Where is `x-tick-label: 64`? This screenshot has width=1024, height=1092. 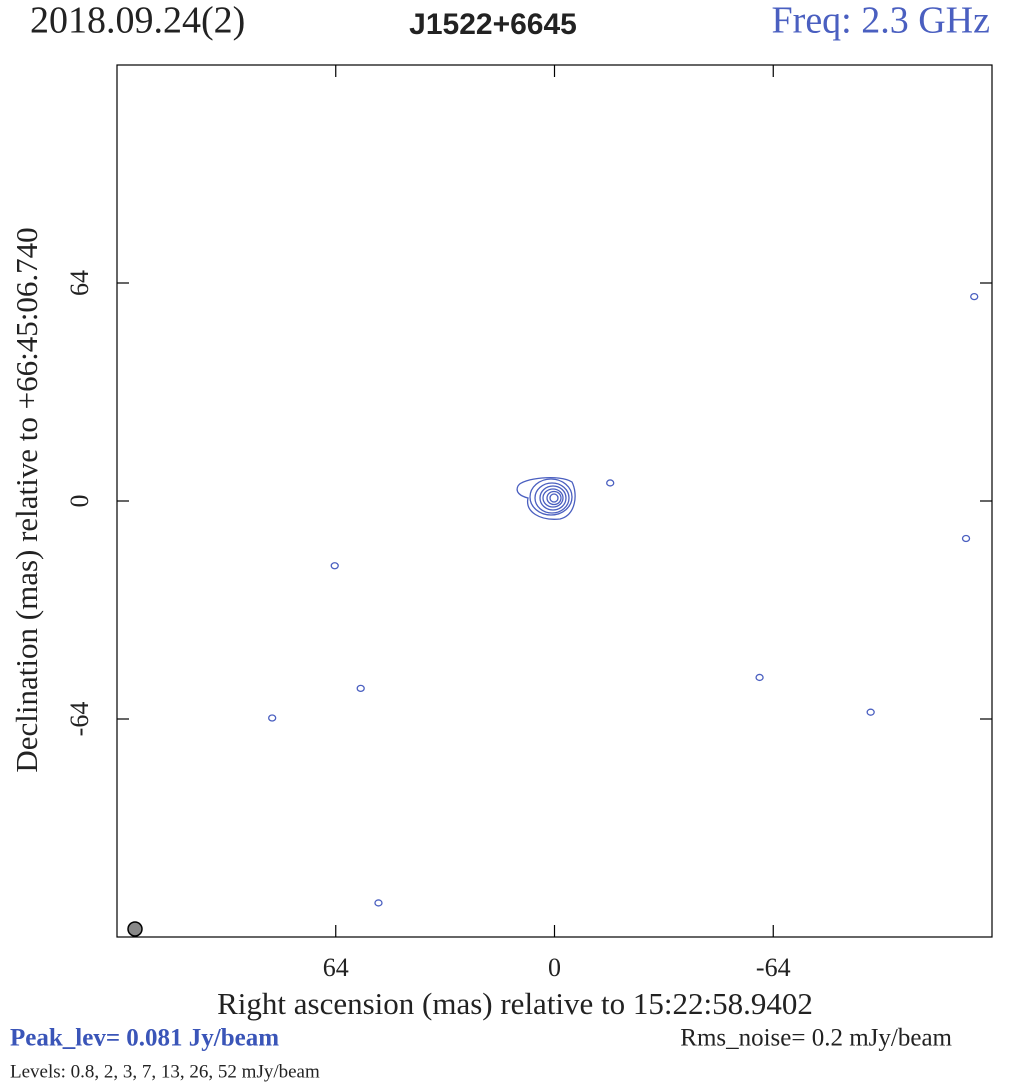 x-tick-label: 64 is located at coordinates (336, 967).